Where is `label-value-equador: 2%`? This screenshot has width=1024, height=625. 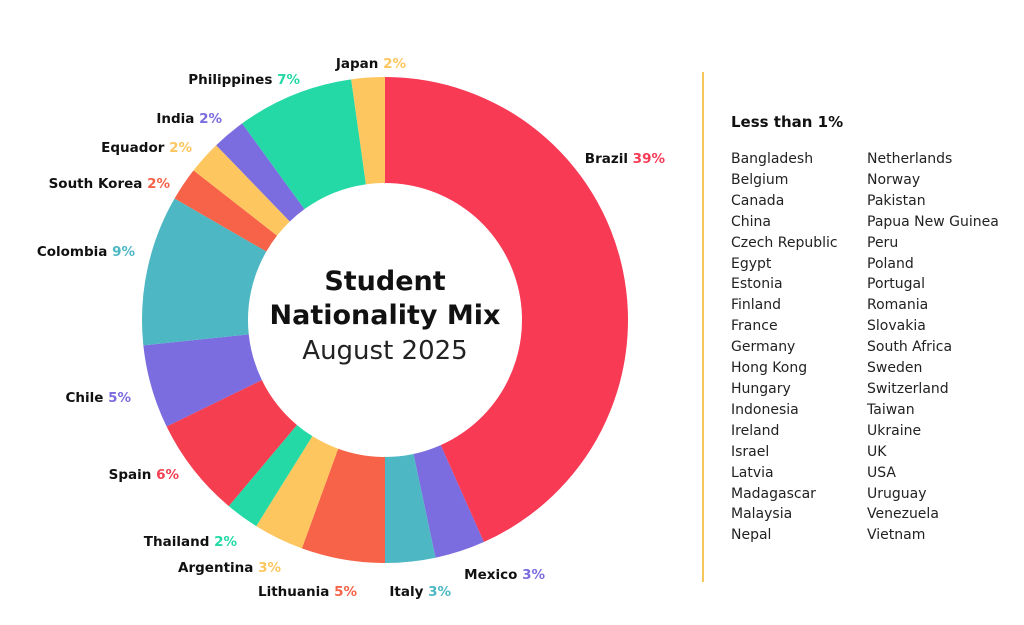 label-value-equador: 2% is located at coordinates (180, 148).